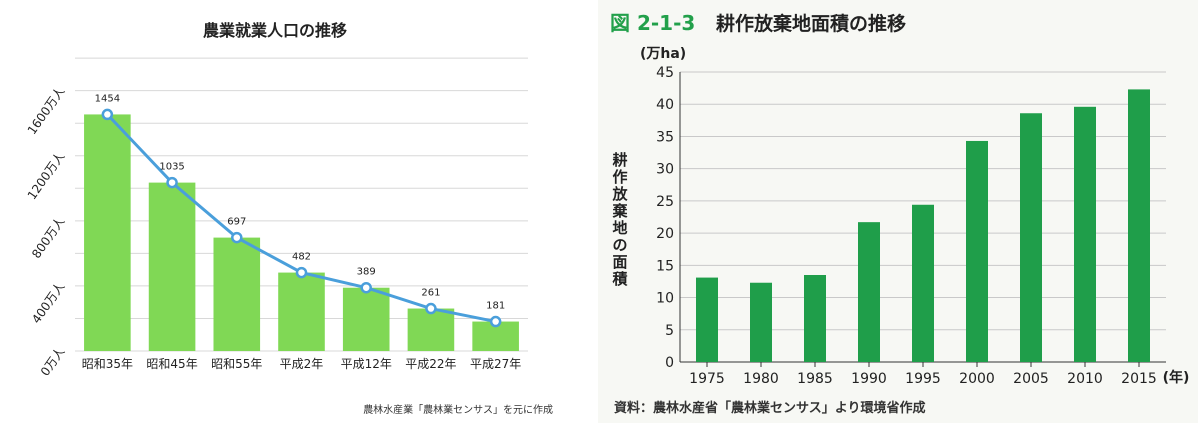 This screenshot has width=1198, height=423. I want to click on x-tick-label: 平成12年, so click(366, 364).